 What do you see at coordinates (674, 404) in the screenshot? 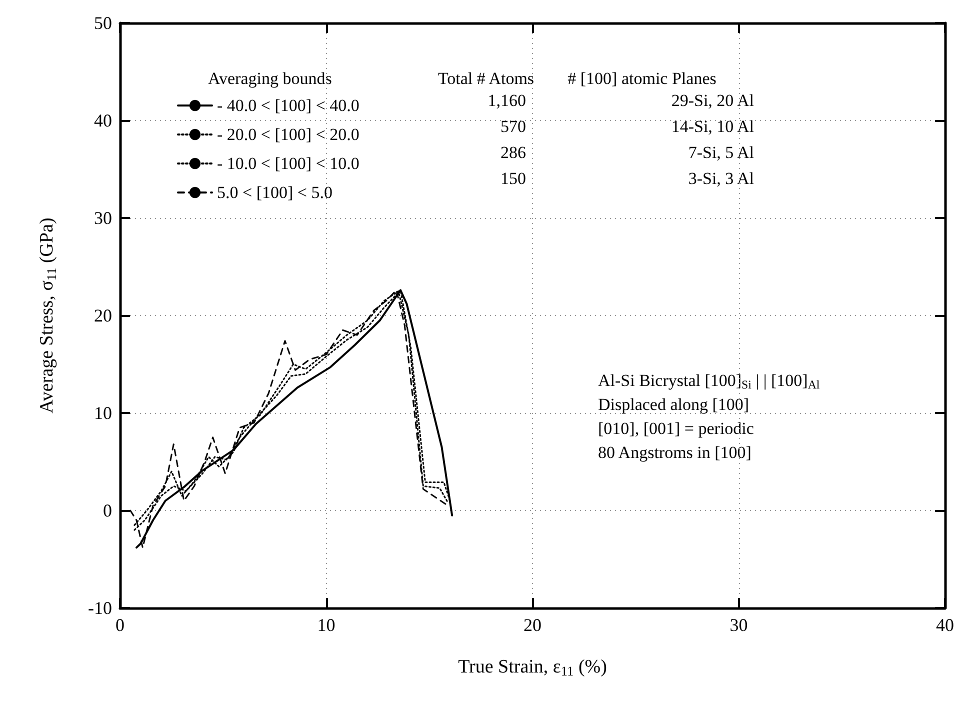
I see `annotation: Displaced along [100]` at bounding box center [674, 404].